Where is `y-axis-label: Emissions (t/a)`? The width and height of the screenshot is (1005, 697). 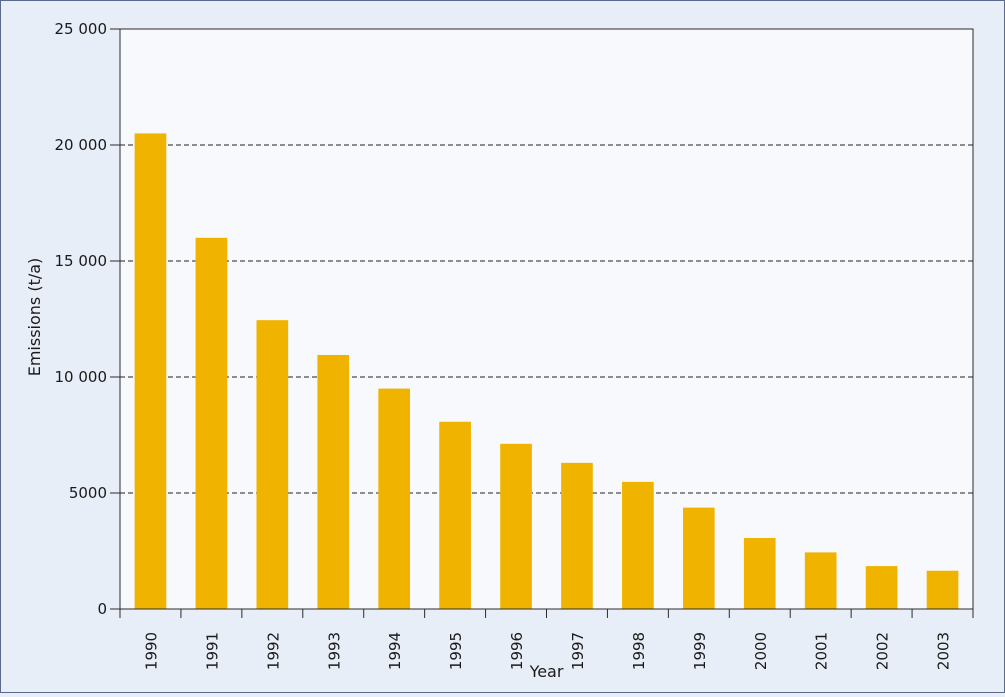
y-axis-label: Emissions (t/a) is located at coordinates (34, 317).